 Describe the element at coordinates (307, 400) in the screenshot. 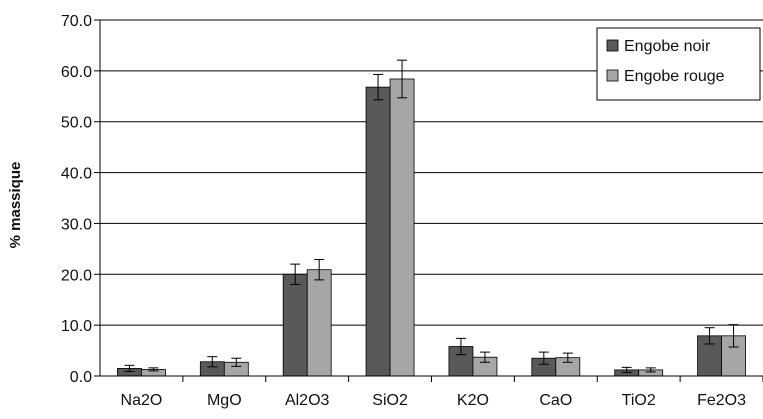

I see `x-category-label: Al2O3` at that location.